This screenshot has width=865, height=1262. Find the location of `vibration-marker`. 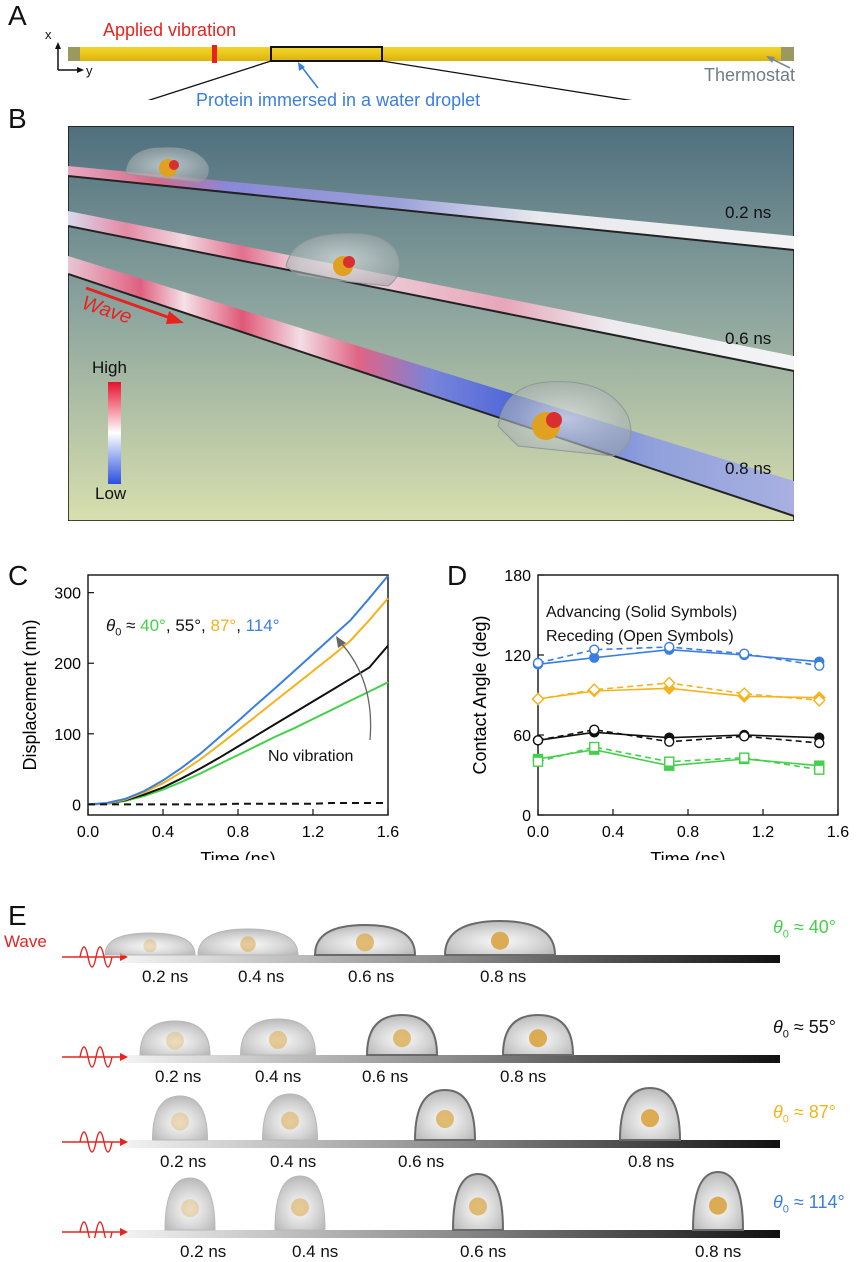

vibration-marker is located at coordinates (214, 54).